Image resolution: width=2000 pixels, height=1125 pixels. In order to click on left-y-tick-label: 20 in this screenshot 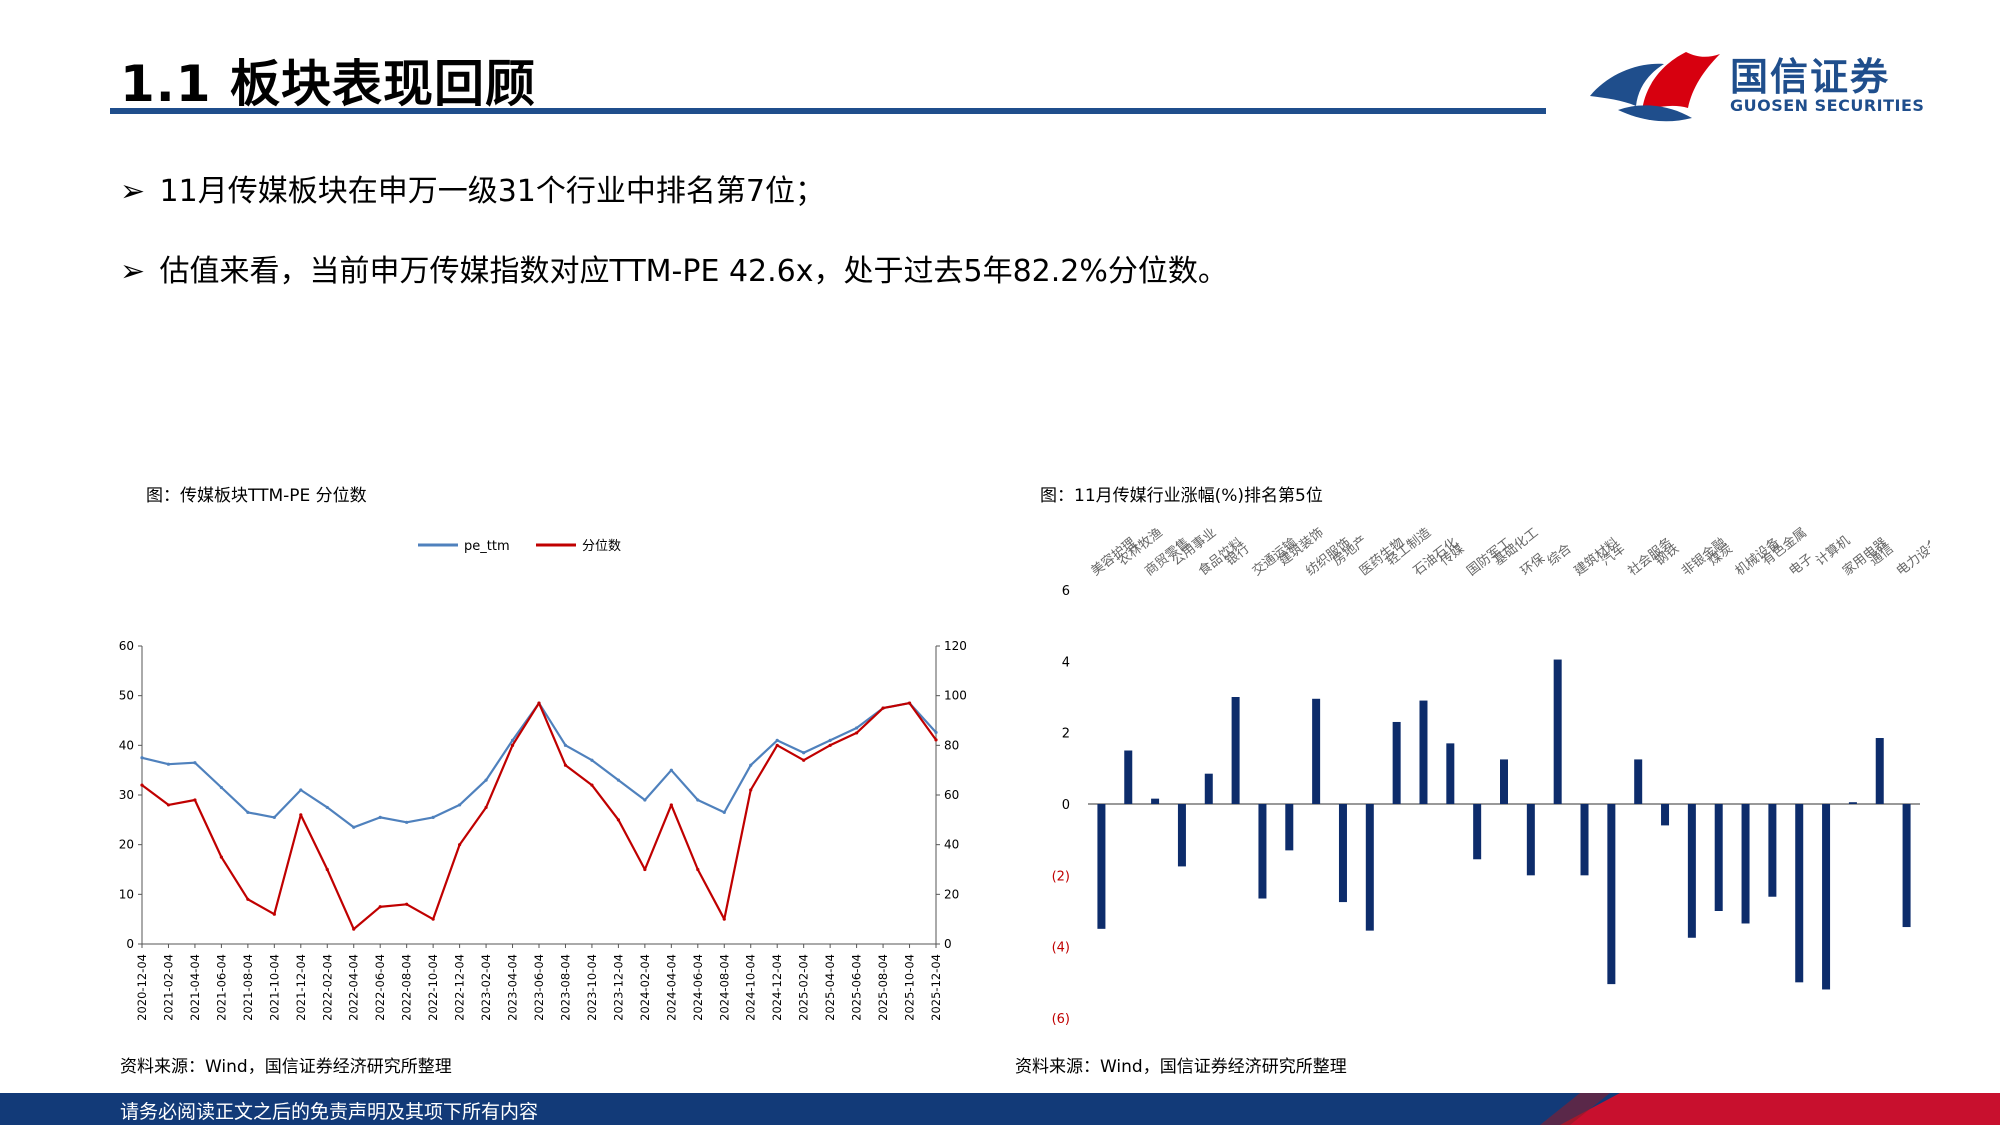, I will do `click(126, 845)`.